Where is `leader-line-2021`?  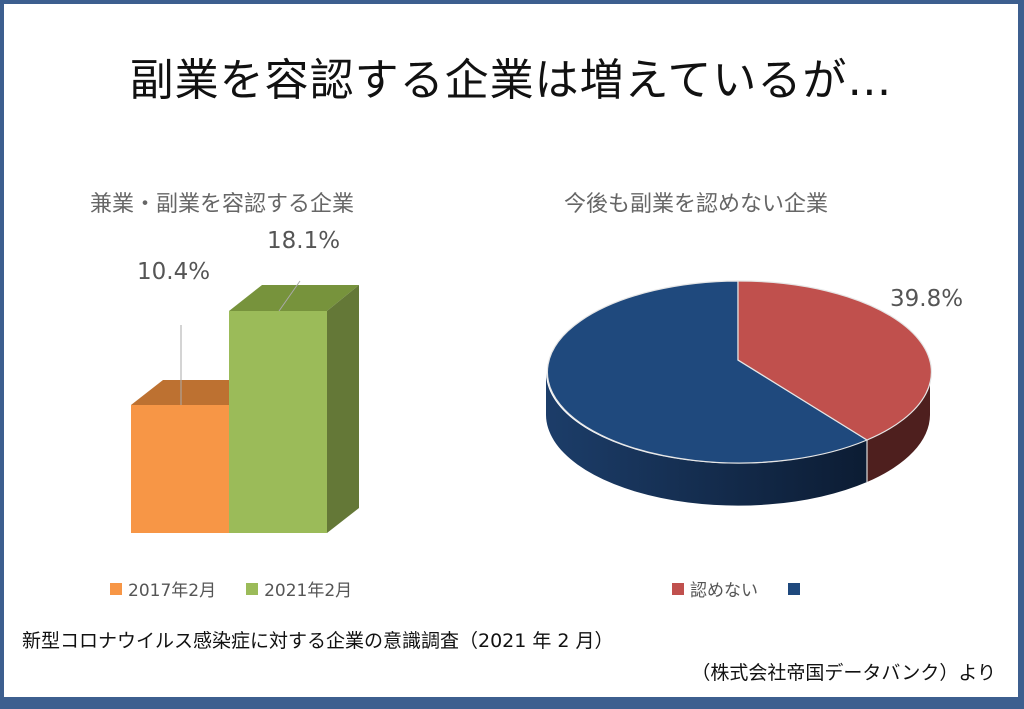
leader-line-2021 is located at coordinates (289, 296).